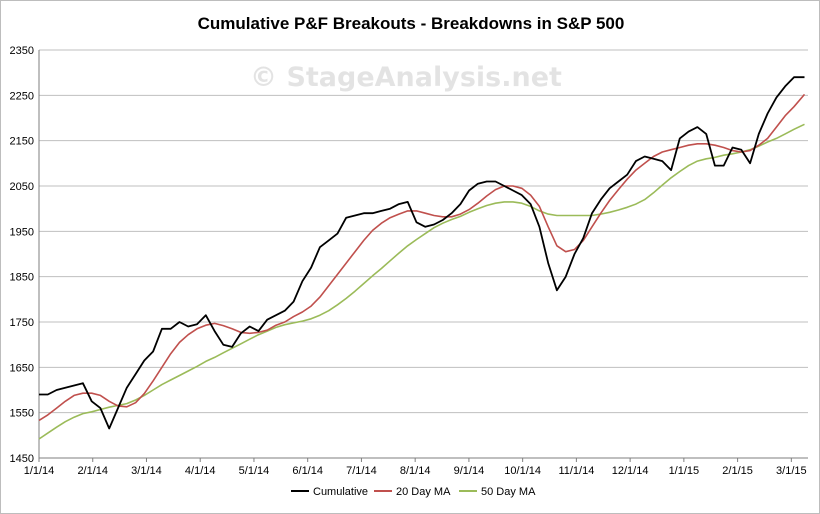 The width and height of the screenshot is (820, 514). What do you see at coordinates (22, 96) in the screenshot?
I see `y-tick-label: 2250` at bounding box center [22, 96].